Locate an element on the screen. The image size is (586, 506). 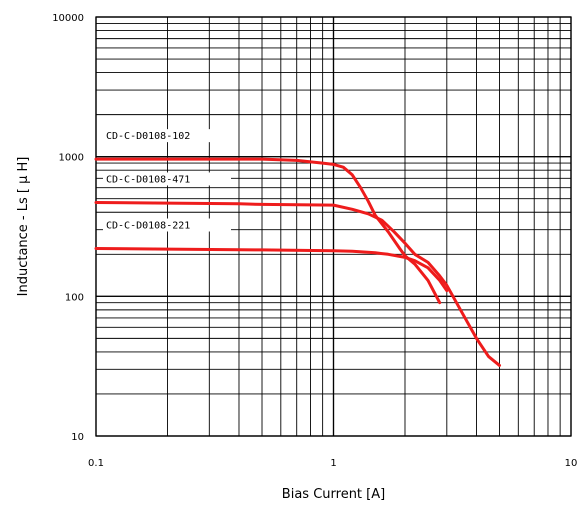
x-tick-label: 0.1 is located at coordinates (96, 463).